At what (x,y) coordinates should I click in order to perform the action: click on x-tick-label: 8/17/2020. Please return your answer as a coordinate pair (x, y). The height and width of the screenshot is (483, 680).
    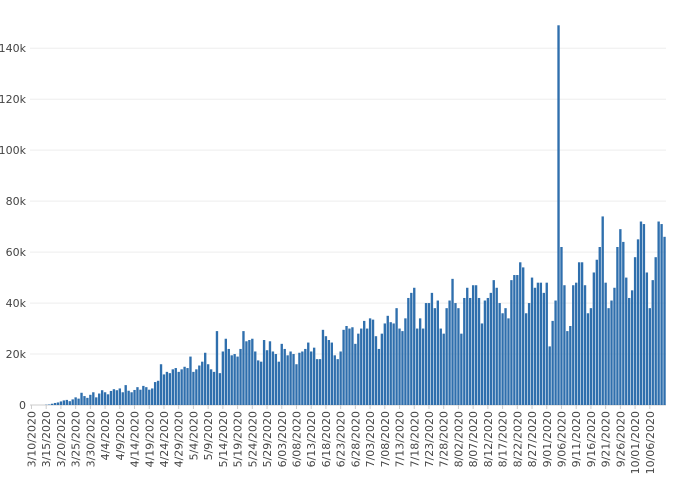
    Looking at the image, I should click on (503, 439).